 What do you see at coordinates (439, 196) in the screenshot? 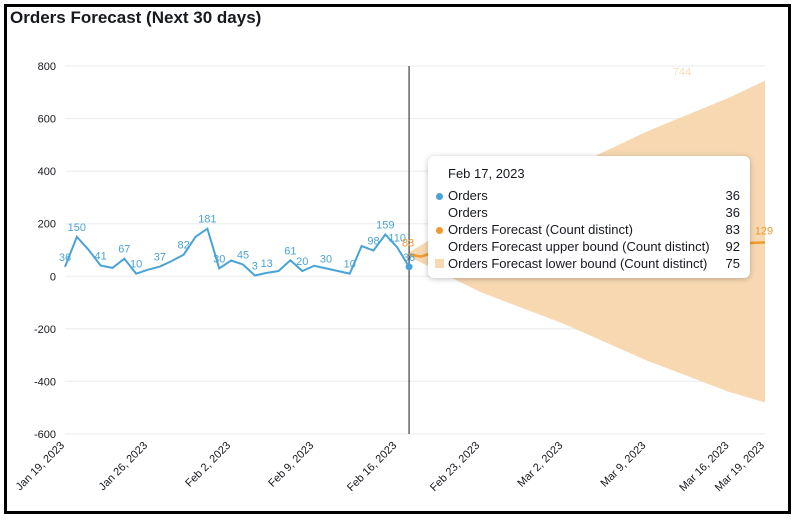
I see `orders-dot-icon` at bounding box center [439, 196].